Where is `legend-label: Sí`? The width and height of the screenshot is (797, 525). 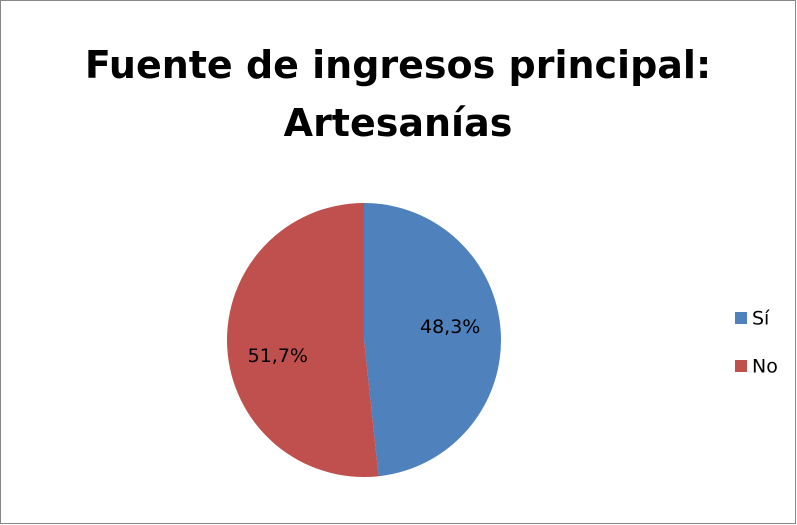 legend-label: Sí is located at coordinates (761, 319).